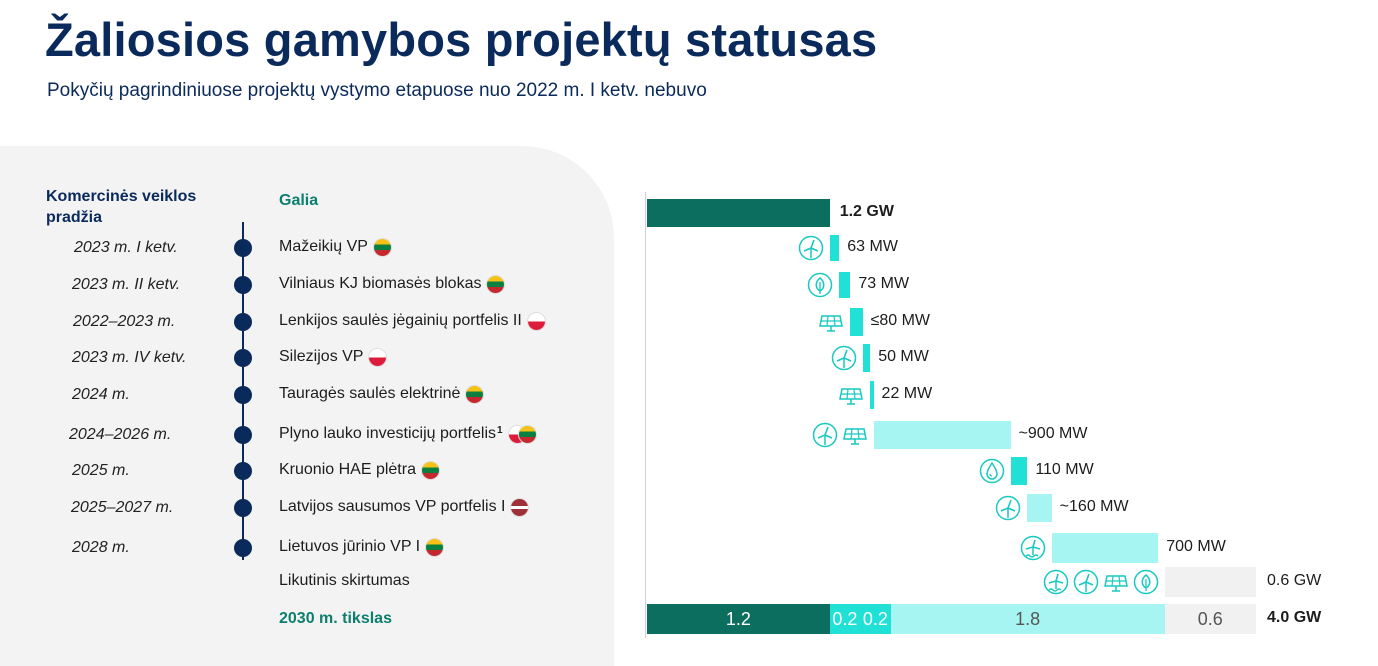 This screenshot has height=666, width=1378. I want to click on project-name: Plyno lauko investicijų portfelis 1, so click(407, 434).